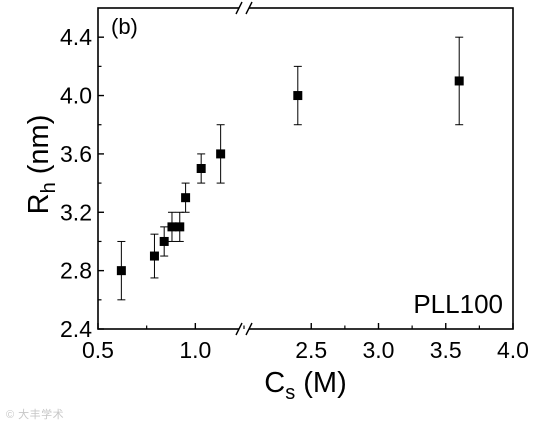 The image size is (547, 434). Describe the element at coordinates (98, 350) in the screenshot. I see `x-tick-label: 0.5` at that location.